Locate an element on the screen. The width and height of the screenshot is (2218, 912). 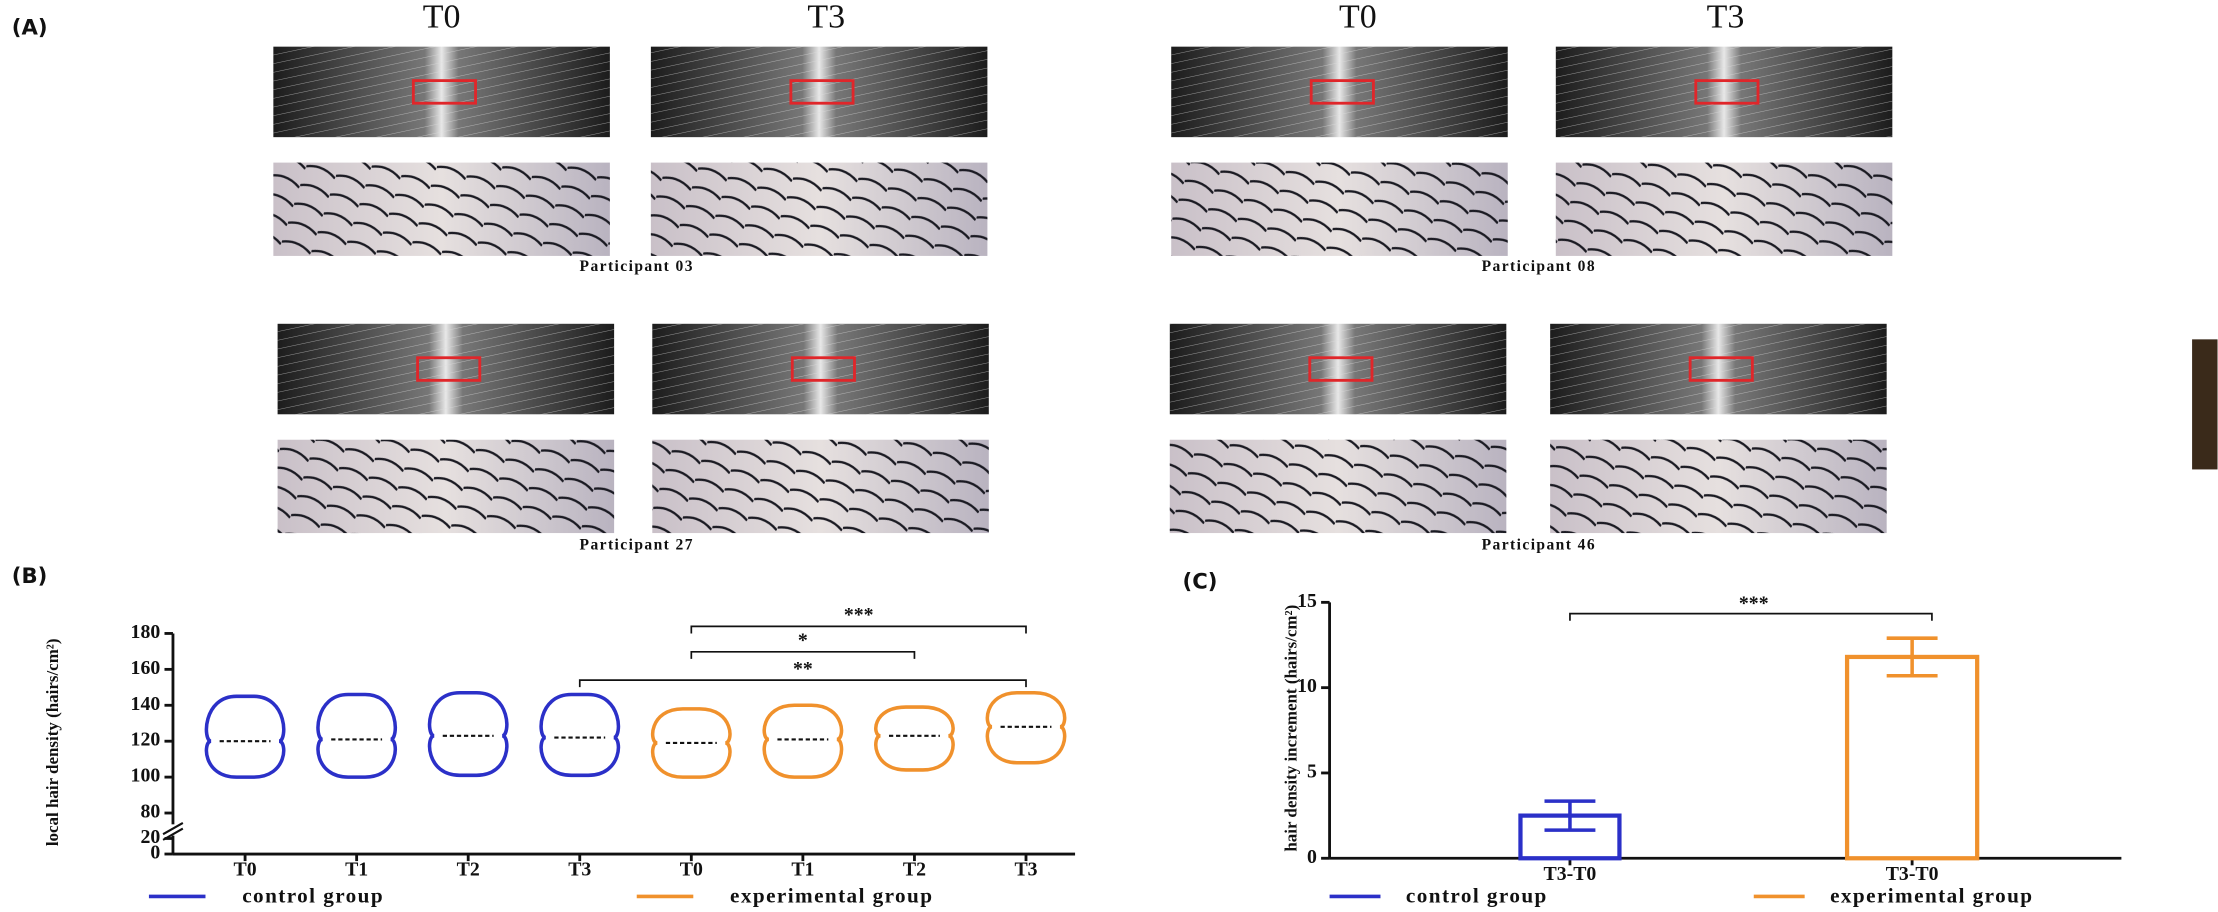
y-tick-label: 20 is located at coordinates (150, 837).